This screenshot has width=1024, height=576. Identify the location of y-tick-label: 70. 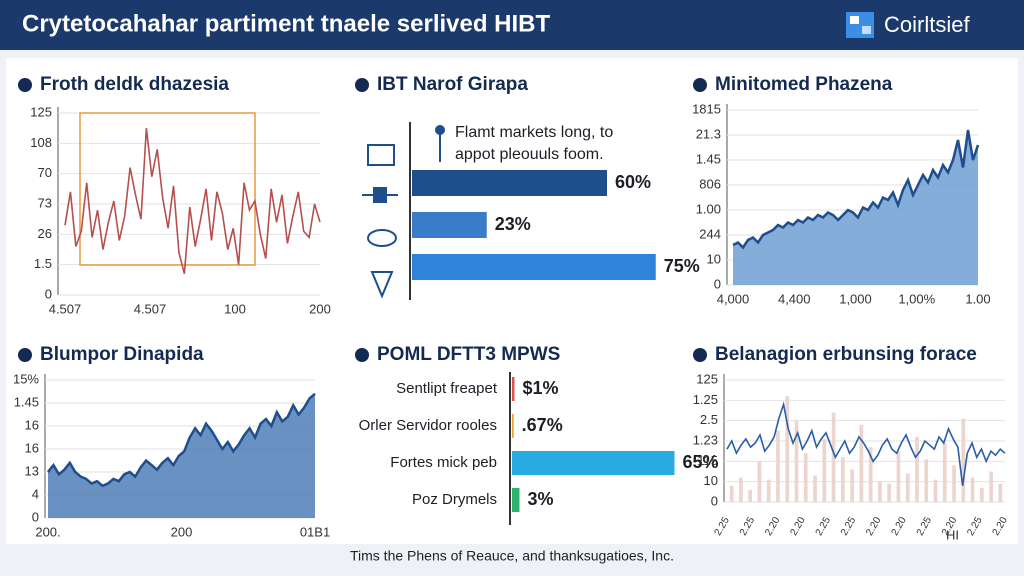
(45, 172).